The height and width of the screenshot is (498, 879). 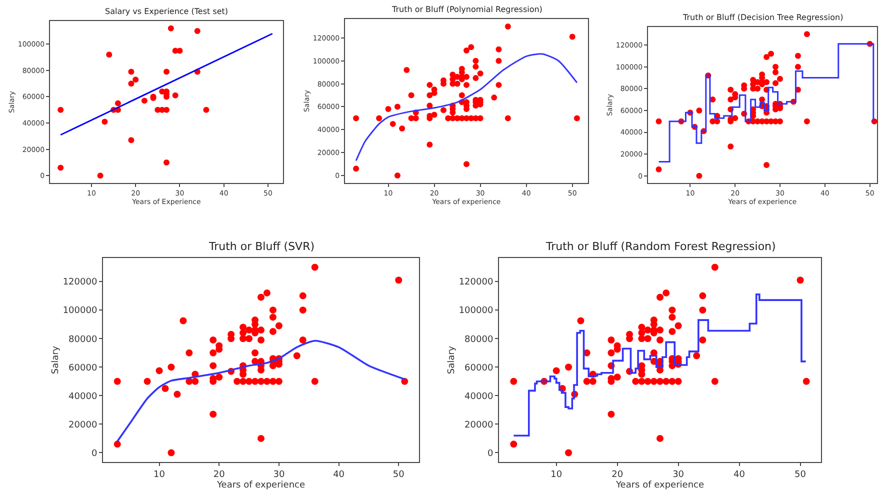 I want to click on chart-title: Salary vs Experience (Test set), so click(x=166, y=11).